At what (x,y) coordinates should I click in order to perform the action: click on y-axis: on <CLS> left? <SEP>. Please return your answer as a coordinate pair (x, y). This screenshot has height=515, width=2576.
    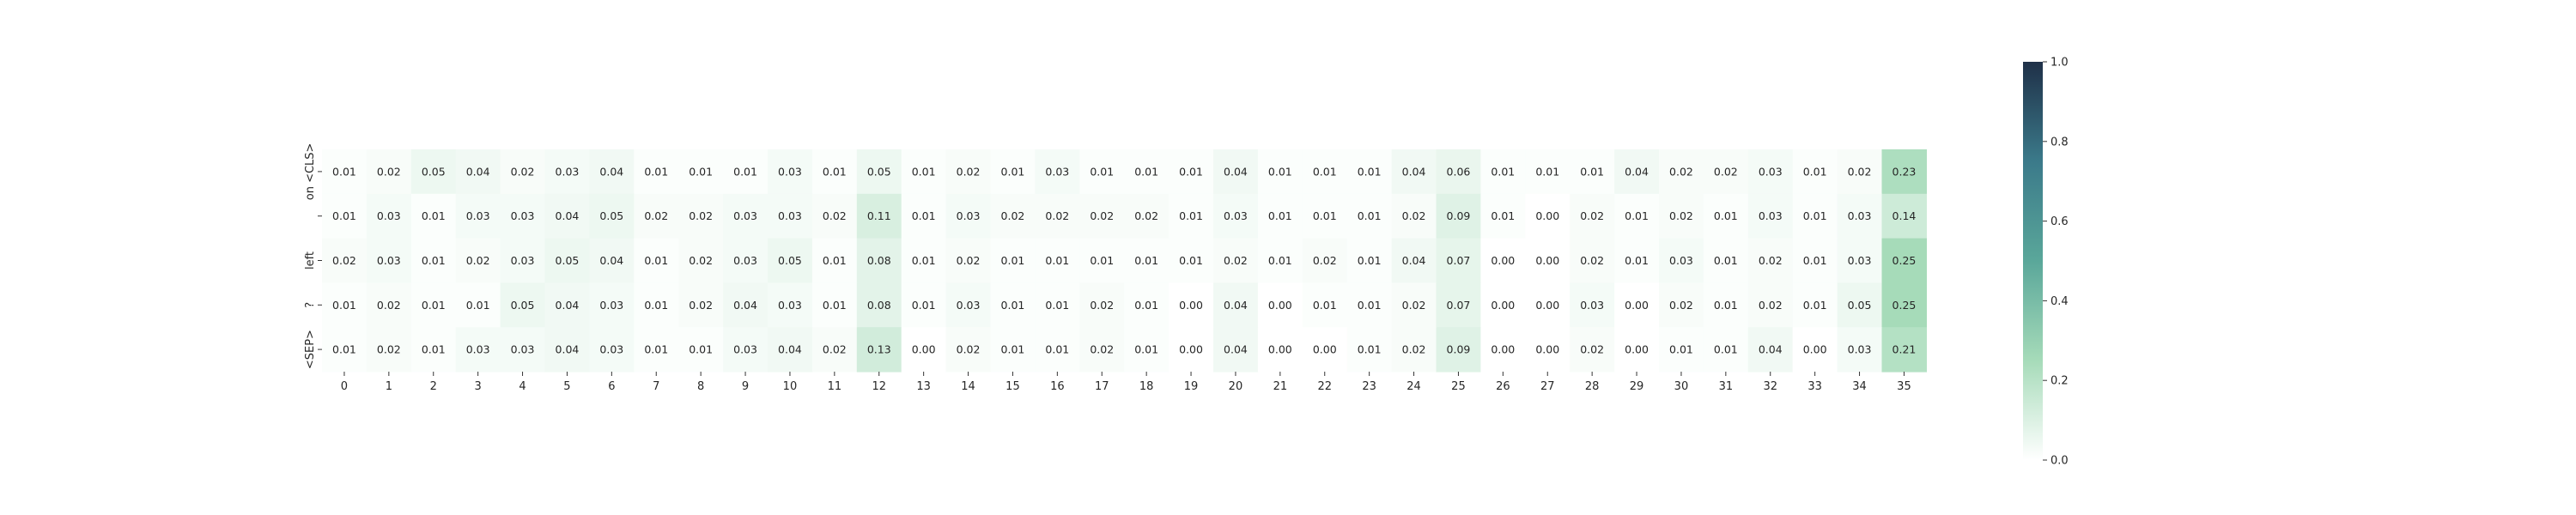
    Looking at the image, I should click on (313, 256).